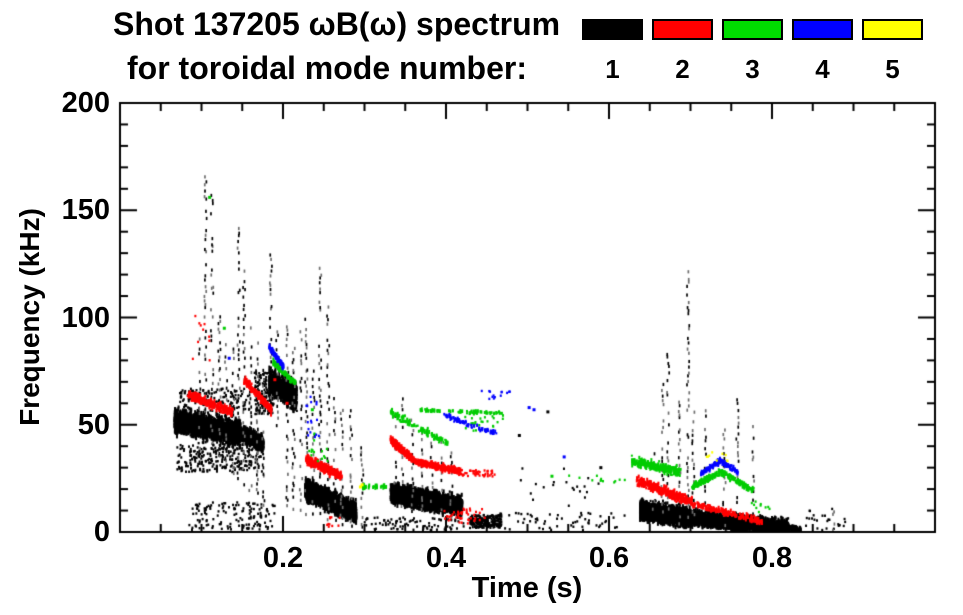 This screenshot has height=615, width=963. I want to click on legend-swatch-n5, so click(892, 29).